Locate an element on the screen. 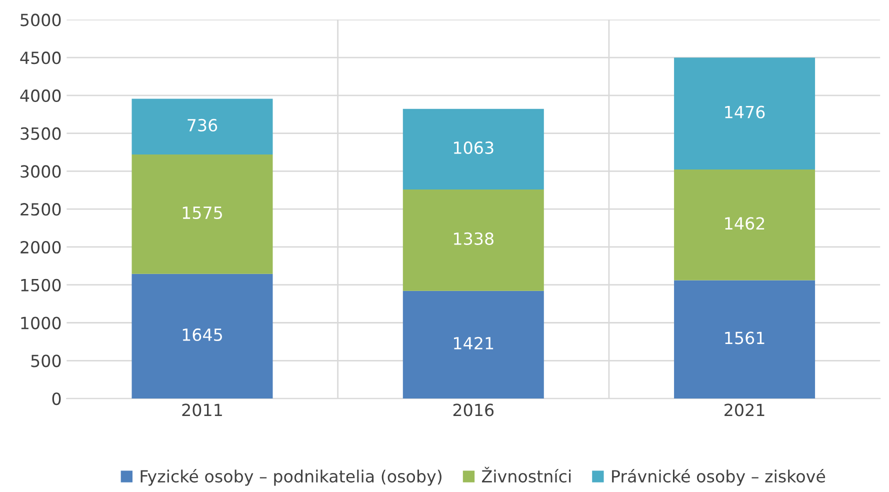 Image resolution: width=889 pixels, height=492 pixels. y-tick-label: 3500 is located at coordinates (40, 133).